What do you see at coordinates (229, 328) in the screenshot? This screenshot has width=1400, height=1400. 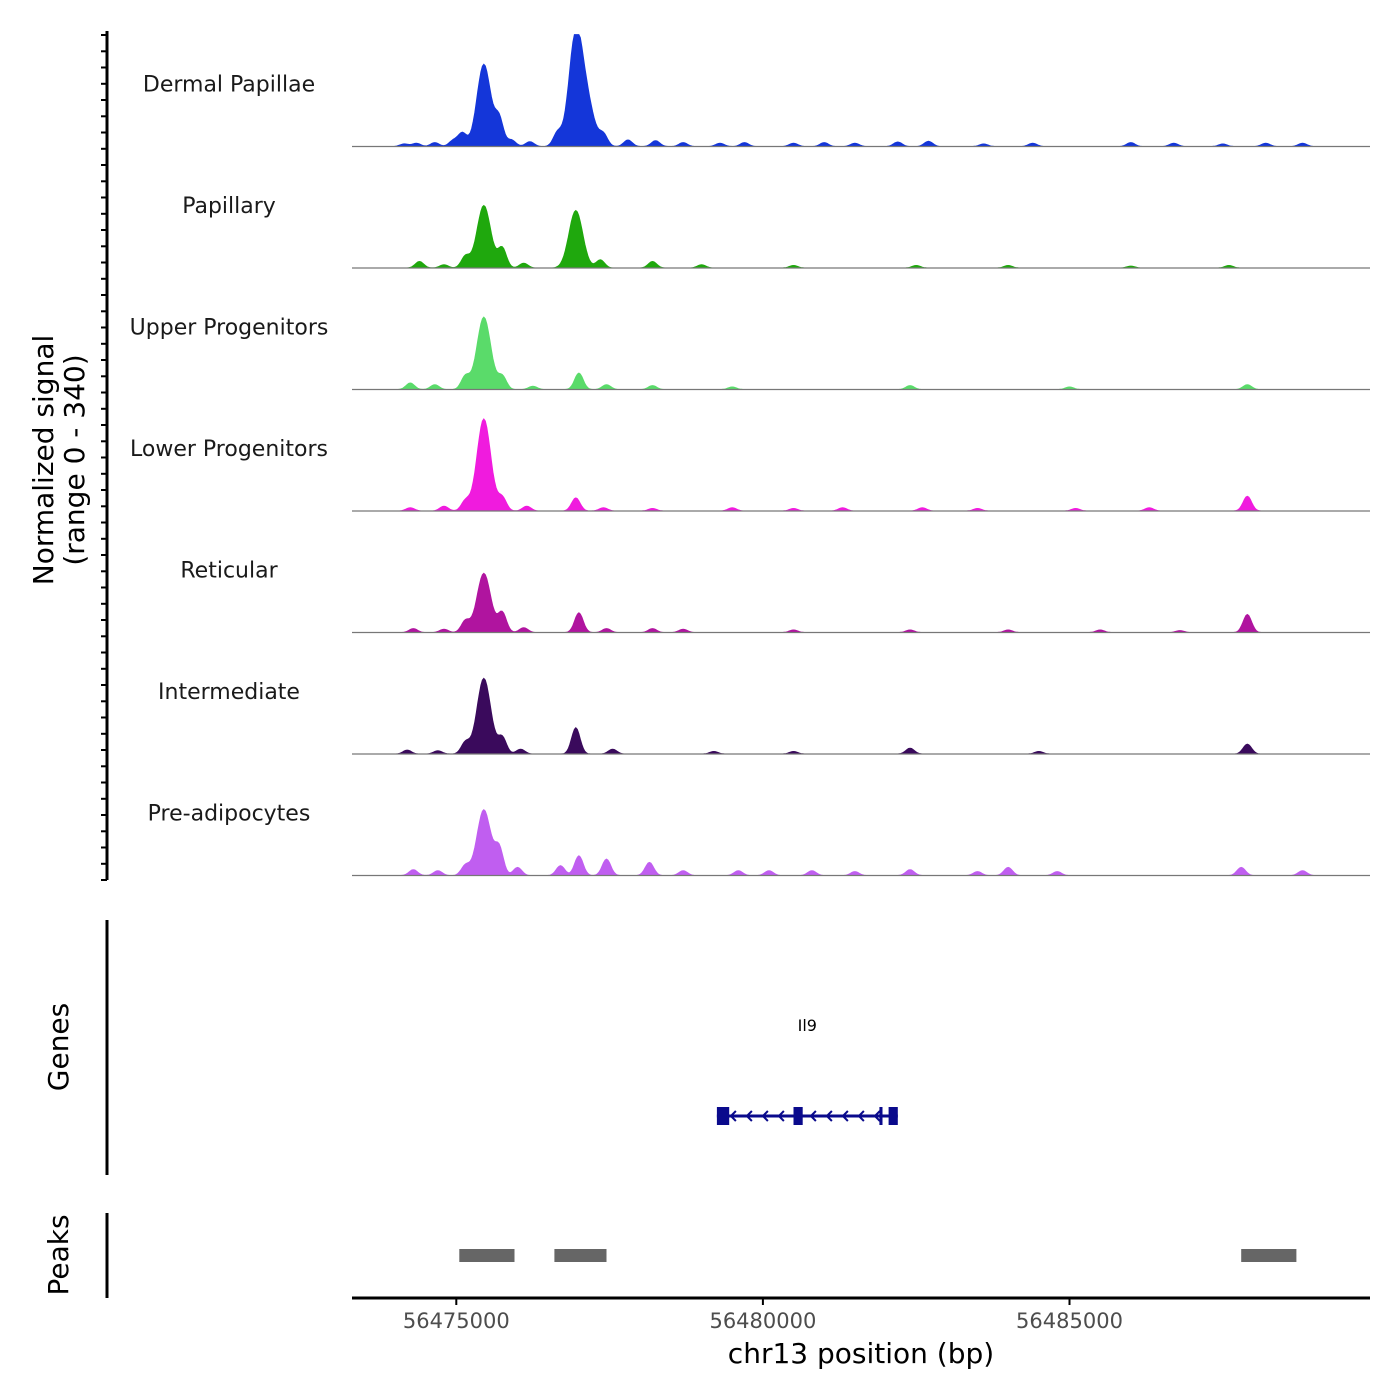 I see `track-label: Upper Progenitors` at bounding box center [229, 328].